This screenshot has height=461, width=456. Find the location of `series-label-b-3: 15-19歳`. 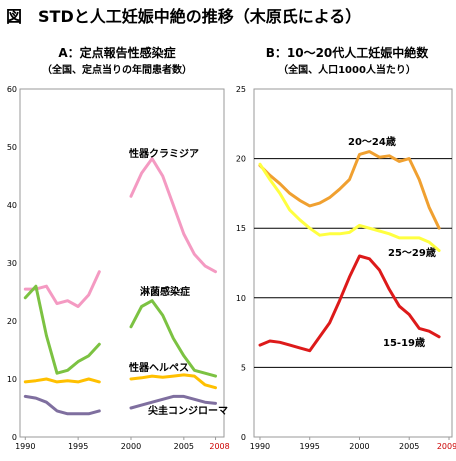

series-label-b-3: 15-19歳 is located at coordinates (404, 342).